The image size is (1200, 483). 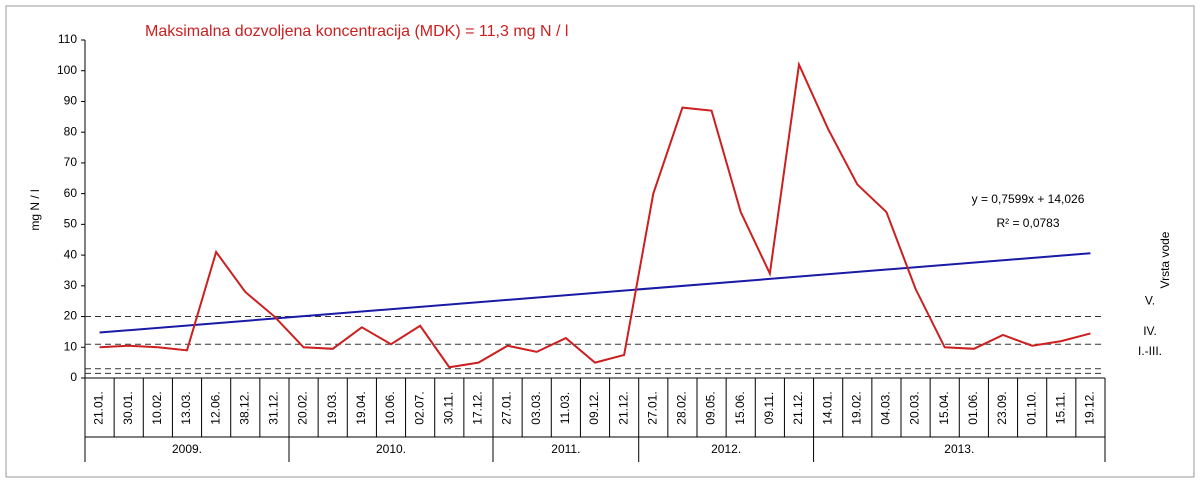 What do you see at coordinates (769, 408) in the screenshot?
I see `x-tick-label: 09.11.` at bounding box center [769, 408].